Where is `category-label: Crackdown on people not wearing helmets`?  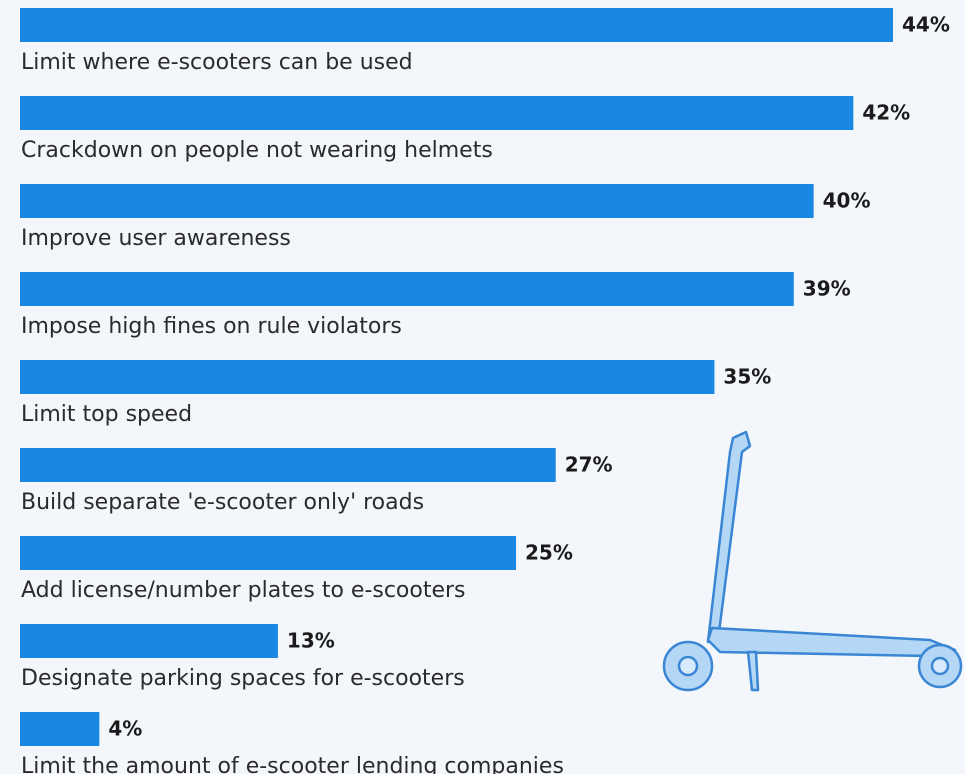 category-label: Crackdown on people not wearing helmets is located at coordinates (257, 150).